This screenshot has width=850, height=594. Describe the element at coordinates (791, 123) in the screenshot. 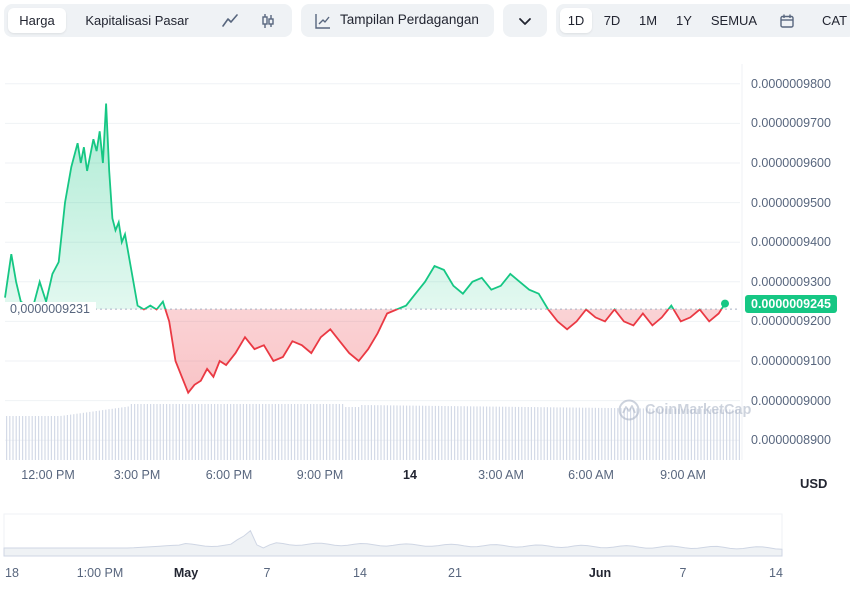

I see `y-tick-label: 0.0000009700` at that location.